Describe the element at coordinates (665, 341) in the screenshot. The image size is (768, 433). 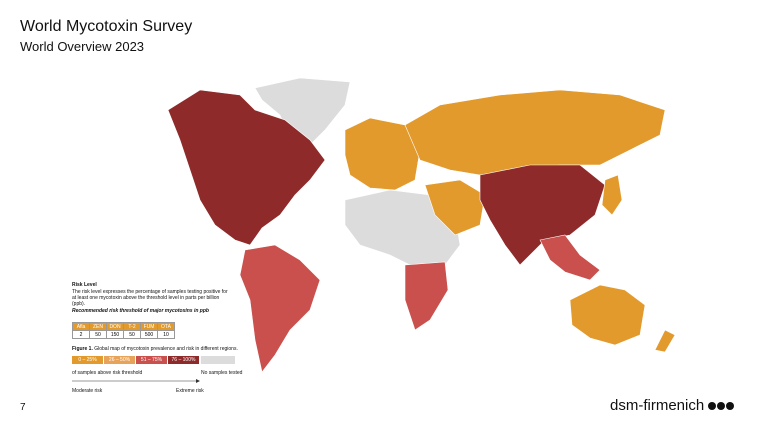
I see `new-zealand` at that location.